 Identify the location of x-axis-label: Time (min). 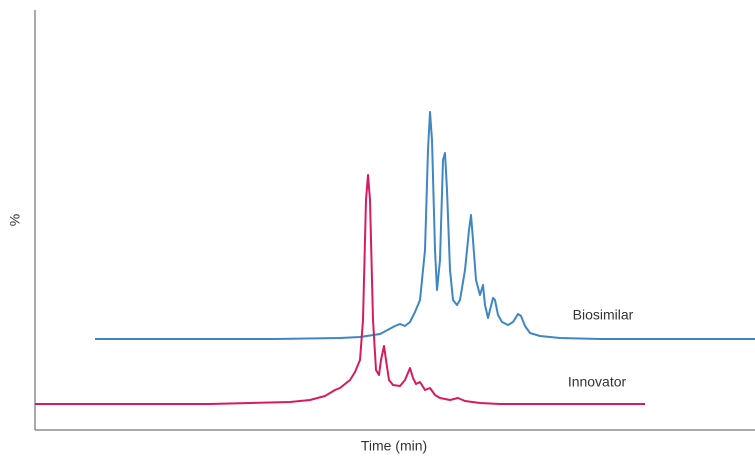
(394, 446).